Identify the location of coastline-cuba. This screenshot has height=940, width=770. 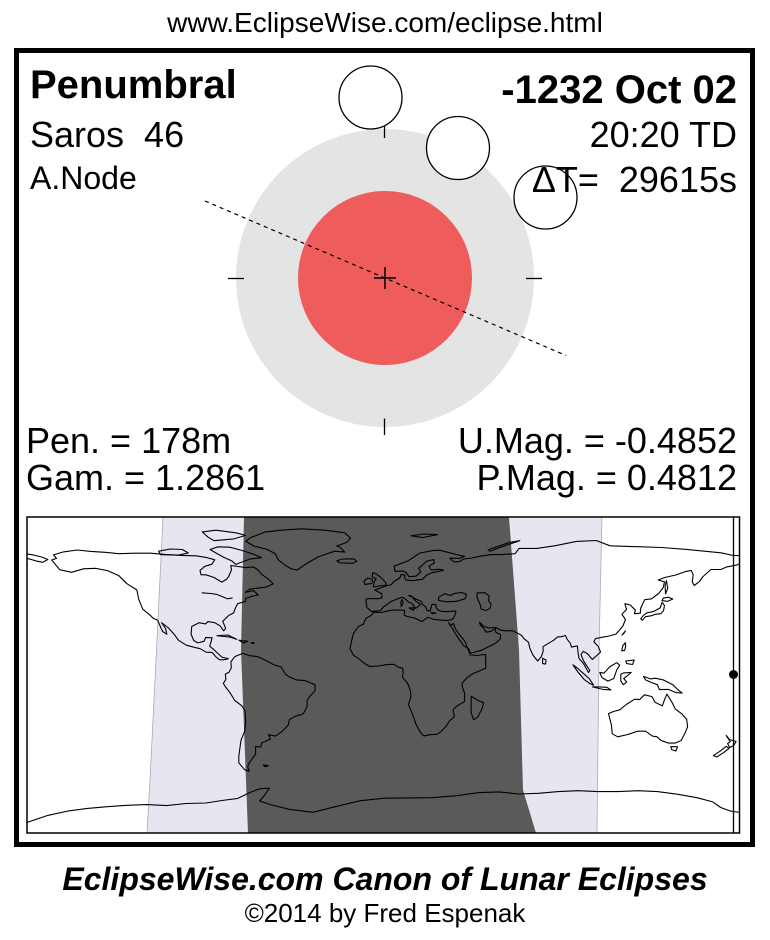
(227, 637).